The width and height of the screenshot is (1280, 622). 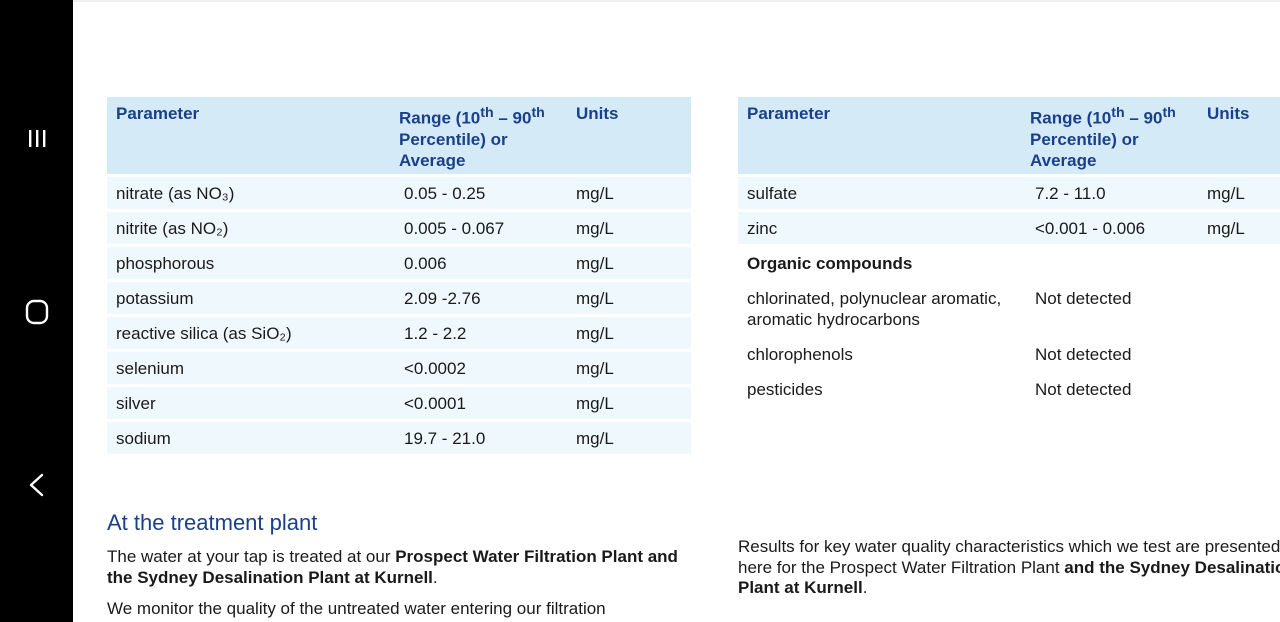 What do you see at coordinates (478, 264) in the screenshot?
I see `cell-range: 0.006` at bounding box center [478, 264].